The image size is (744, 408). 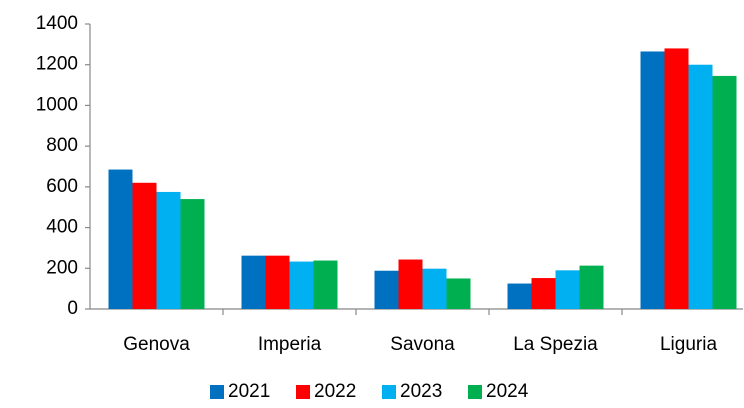 What do you see at coordinates (57, 23) in the screenshot?
I see `y-tick-label: 1400` at bounding box center [57, 23].